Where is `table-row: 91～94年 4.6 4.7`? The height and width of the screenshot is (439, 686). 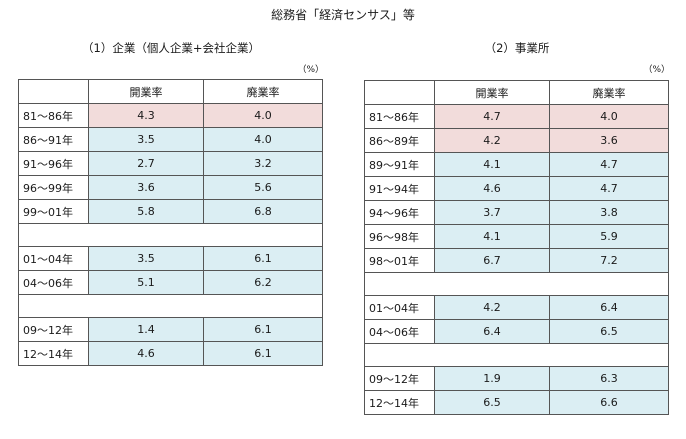
table-row: 91～94年 4.6 4.7 is located at coordinates (516, 188).